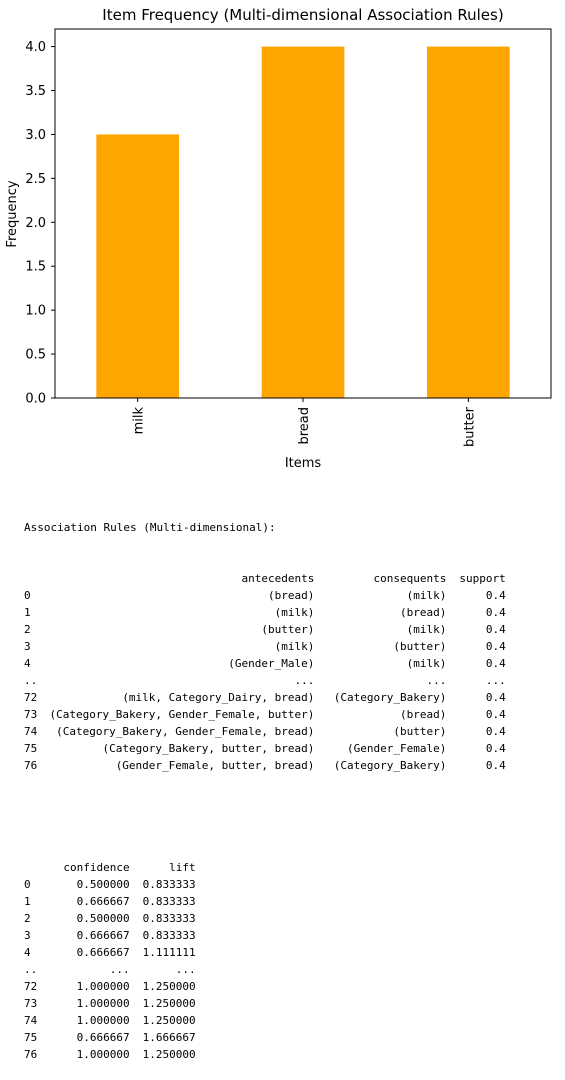 This screenshot has height=1080, width=565. I want to click on column-header: confidence, so click(96, 867).